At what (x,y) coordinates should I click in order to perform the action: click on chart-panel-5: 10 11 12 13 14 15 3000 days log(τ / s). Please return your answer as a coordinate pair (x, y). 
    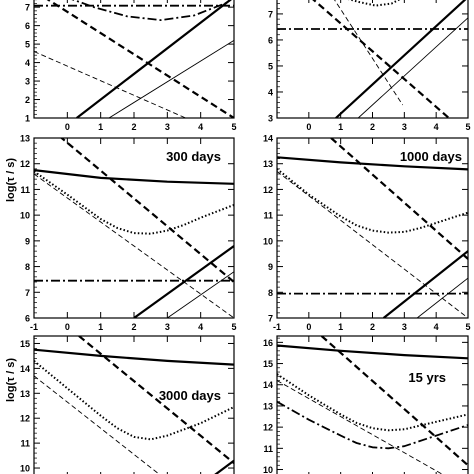
    Looking at the image, I should click on (120, 404).